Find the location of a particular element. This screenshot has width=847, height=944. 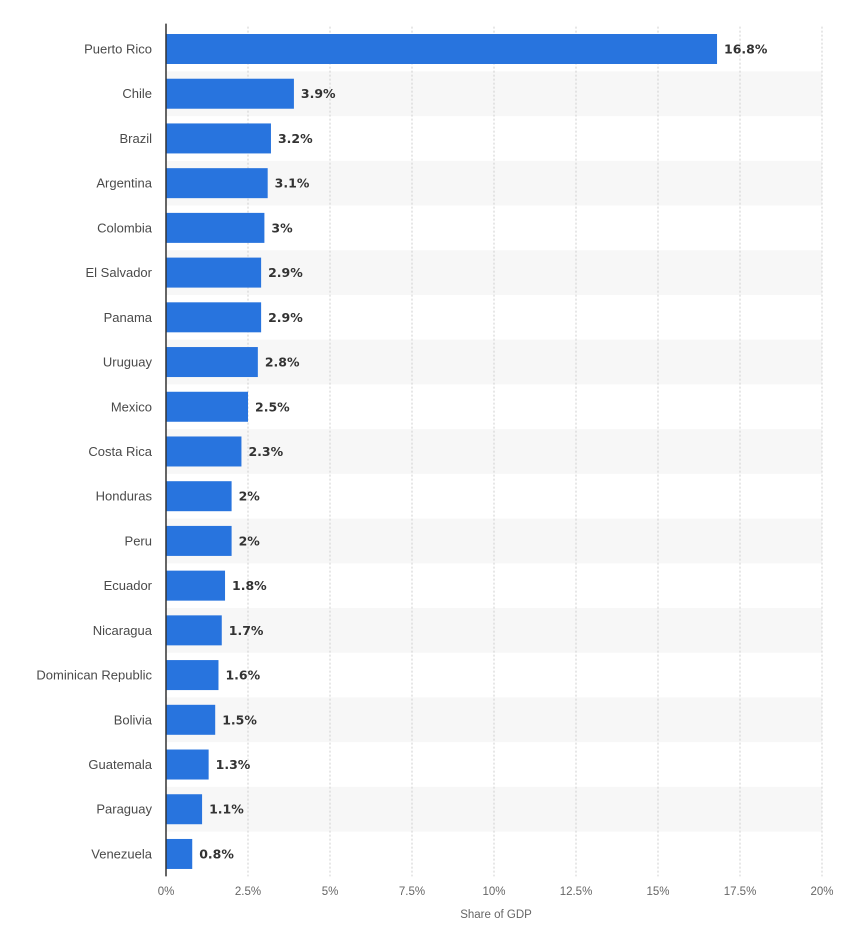

value-label: 2.8% is located at coordinates (282, 362).